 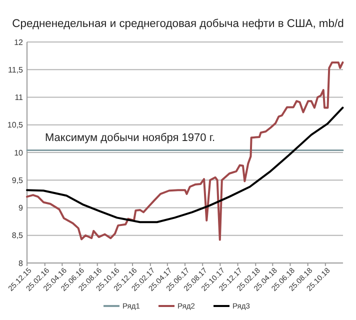 I want to click on y-tick-label: 9,5, so click(x=18, y=180).